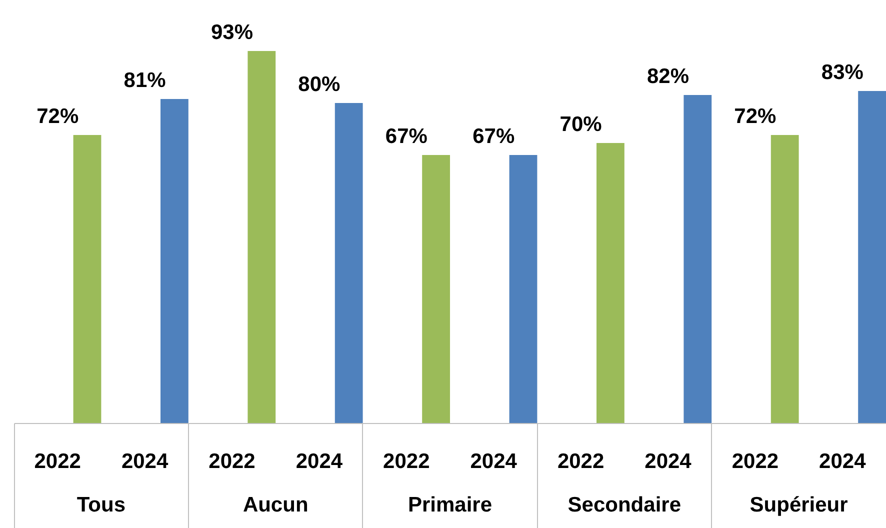 The image size is (886, 528). I want to click on data-label: 93%, so click(232, 32).